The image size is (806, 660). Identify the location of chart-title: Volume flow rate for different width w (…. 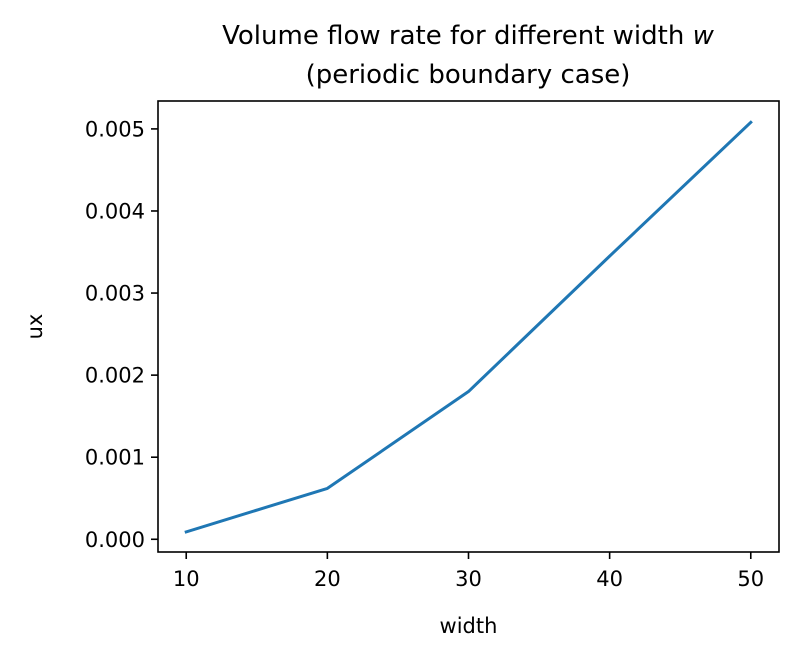
(468, 55).